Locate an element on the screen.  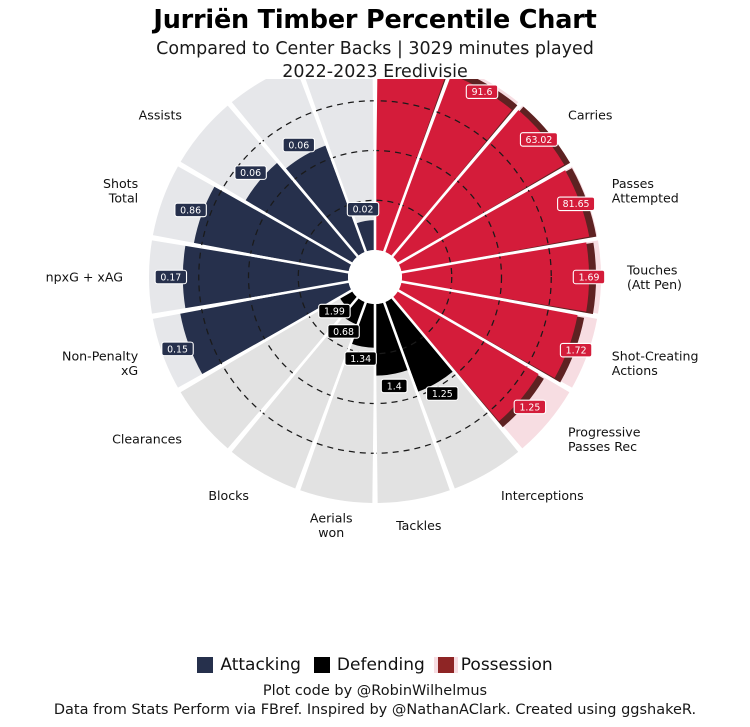
axis-label-line: Tackles is located at coordinates (418, 525).